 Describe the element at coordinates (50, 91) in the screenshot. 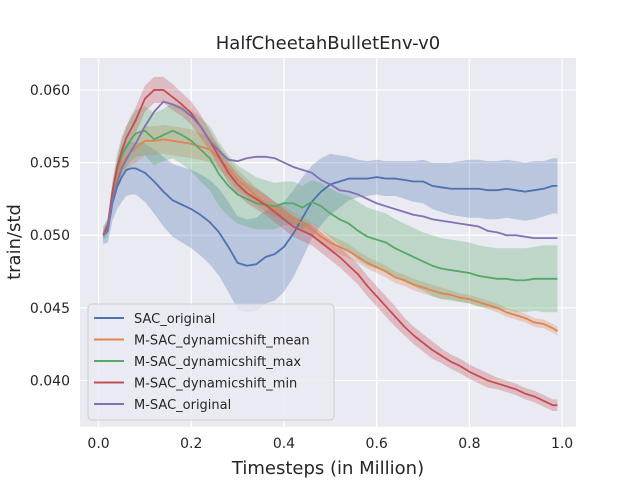

I see `y-tick-label: 0.060` at that location.